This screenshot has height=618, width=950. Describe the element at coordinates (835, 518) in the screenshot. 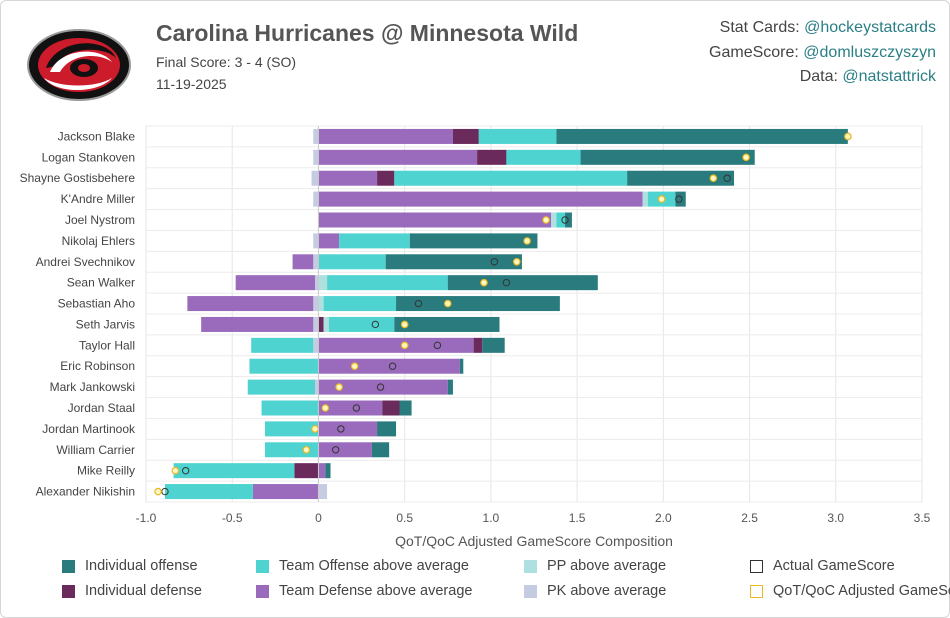

I see `x-tick-label: 3.0` at that location.